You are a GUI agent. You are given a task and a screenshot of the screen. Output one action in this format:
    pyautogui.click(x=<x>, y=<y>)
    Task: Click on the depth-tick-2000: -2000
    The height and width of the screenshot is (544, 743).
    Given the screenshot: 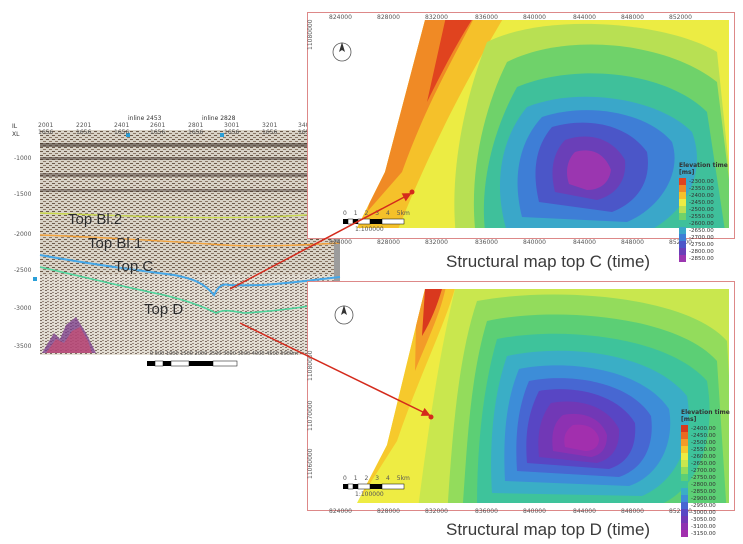 What is the action you would take?
    pyautogui.click(x=23, y=234)
    